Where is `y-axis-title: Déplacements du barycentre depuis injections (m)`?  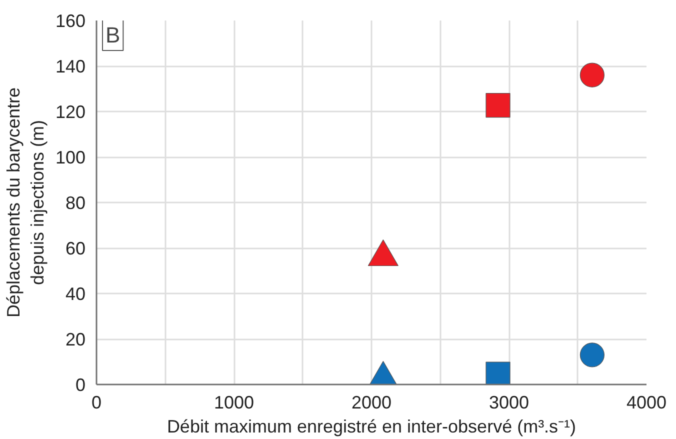 y-axis-title: Déplacements du barycentre depuis injections (m) is located at coordinates (25, 202).